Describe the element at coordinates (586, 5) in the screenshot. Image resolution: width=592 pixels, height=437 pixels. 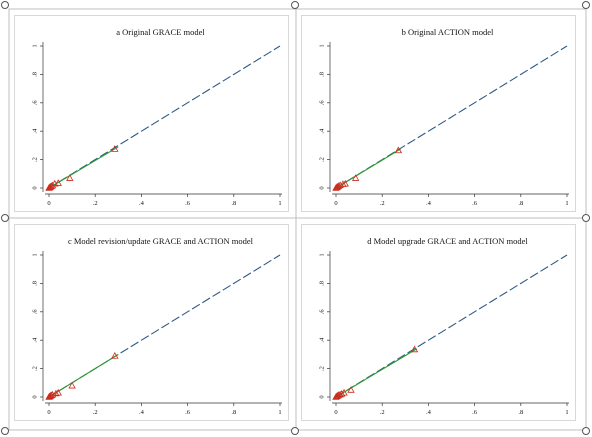
I see `resize-handle-top-right` at that location.